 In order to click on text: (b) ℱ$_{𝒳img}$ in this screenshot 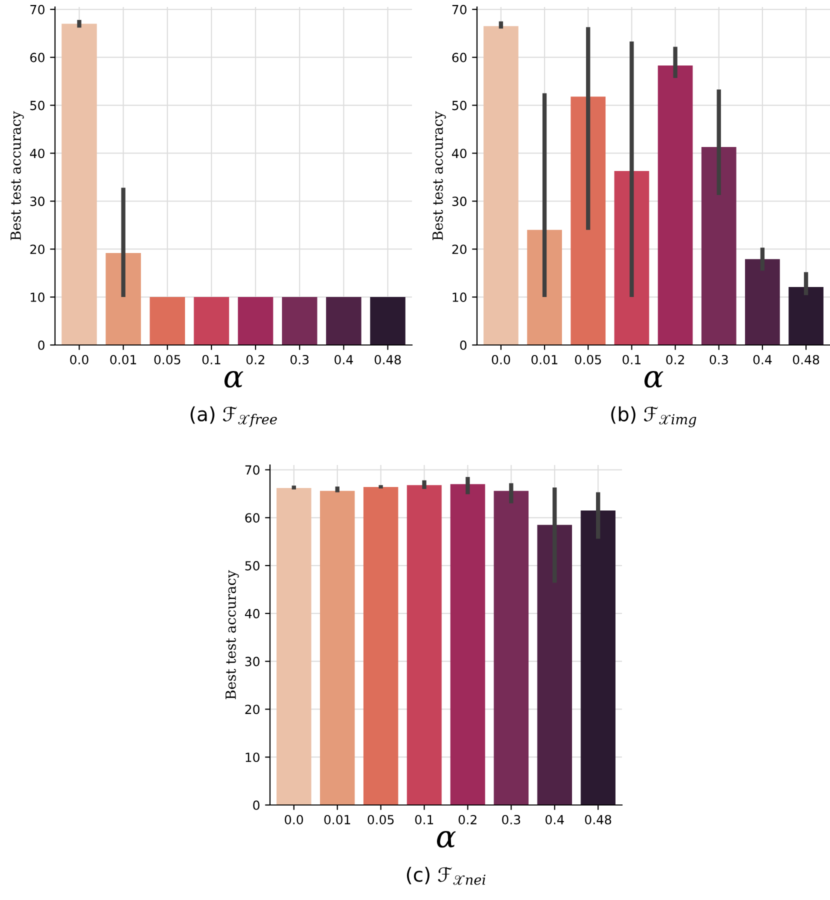, I will do `click(653, 417)`.